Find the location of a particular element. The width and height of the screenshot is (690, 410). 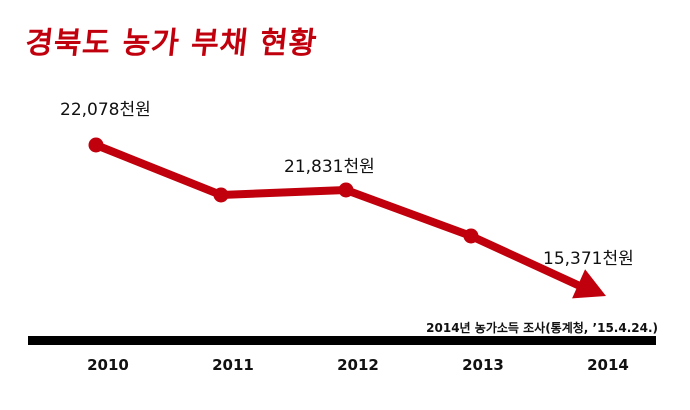

data-label-2010: 22,078천원 is located at coordinates (105, 110).